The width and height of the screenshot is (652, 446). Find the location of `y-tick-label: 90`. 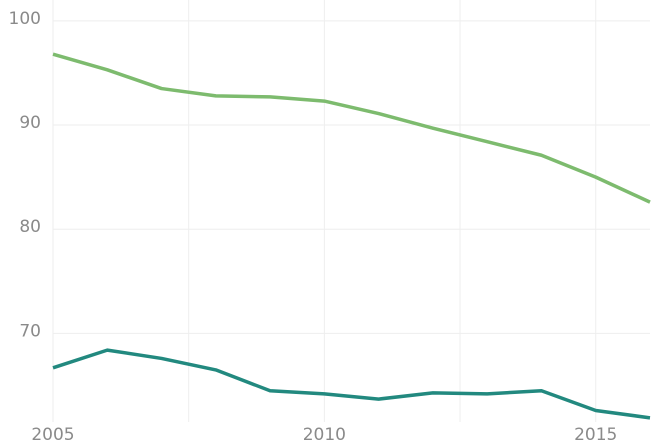

y-tick-label: 90 is located at coordinates (30, 123).